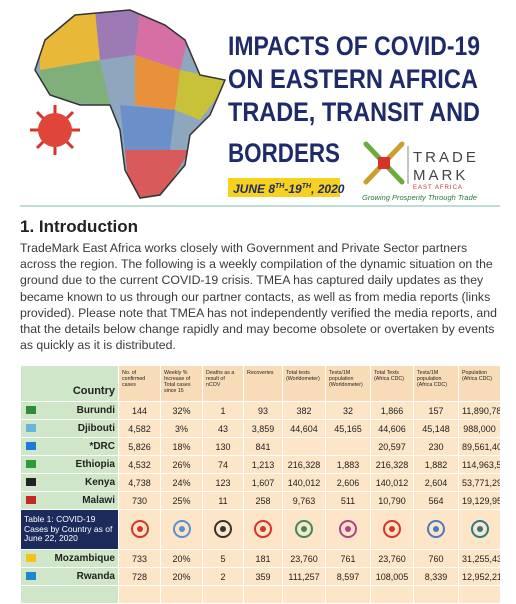 The width and height of the screenshot is (516, 604). Describe the element at coordinates (304, 576) in the screenshot. I see `table-cell: 111,257` at that location.